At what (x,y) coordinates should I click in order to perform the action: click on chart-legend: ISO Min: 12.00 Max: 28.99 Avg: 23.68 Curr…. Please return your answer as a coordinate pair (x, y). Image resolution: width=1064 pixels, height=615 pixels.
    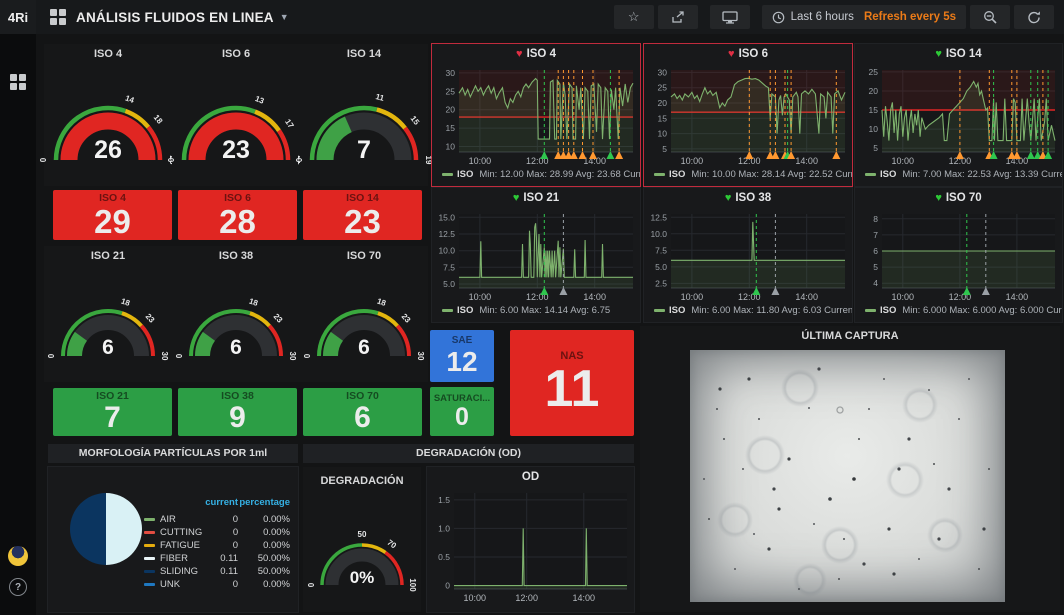
    Looking at the image, I should click on (536, 175).